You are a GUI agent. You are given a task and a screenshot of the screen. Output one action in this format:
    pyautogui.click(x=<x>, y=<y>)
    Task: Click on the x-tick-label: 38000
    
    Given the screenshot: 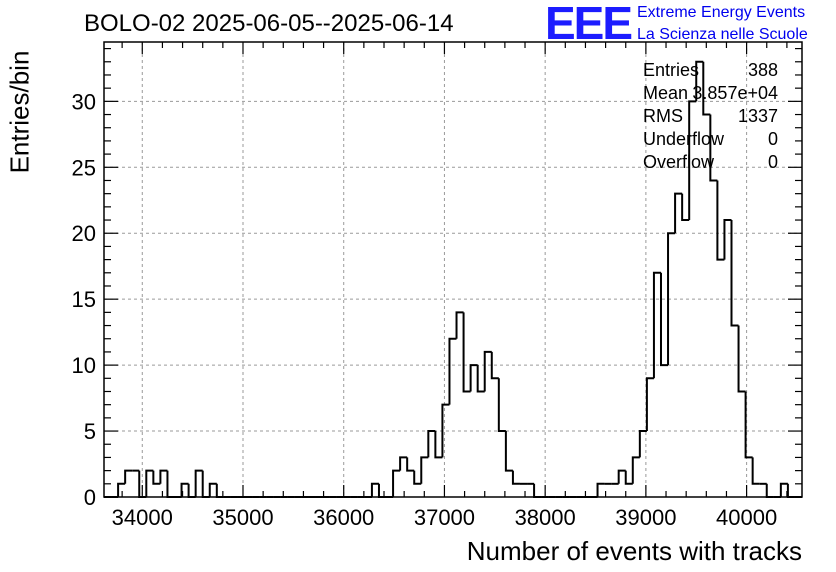 What is the action you would take?
    pyautogui.click(x=545, y=517)
    